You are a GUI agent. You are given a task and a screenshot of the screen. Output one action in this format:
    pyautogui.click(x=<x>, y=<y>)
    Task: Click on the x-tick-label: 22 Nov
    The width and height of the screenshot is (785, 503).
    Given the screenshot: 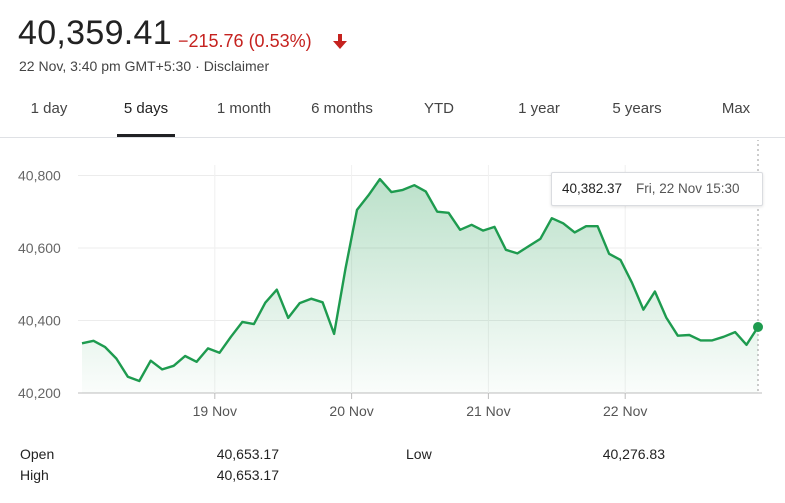 What is the action you would take?
    pyautogui.click(x=625, y=411)
    